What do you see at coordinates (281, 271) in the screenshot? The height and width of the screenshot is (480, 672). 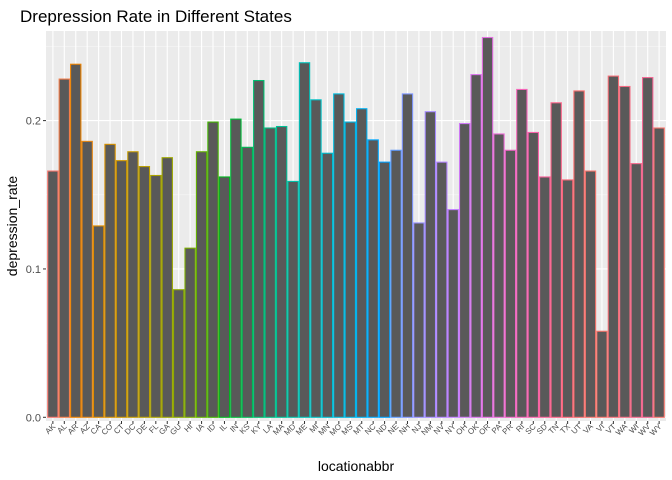 I see `bar-ma` at bounding box center [281, 271].